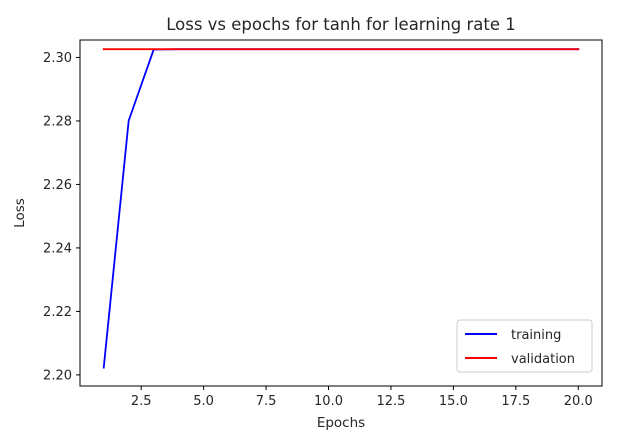  I want to click on x-tick-label: 10.0, so click(328, 401).